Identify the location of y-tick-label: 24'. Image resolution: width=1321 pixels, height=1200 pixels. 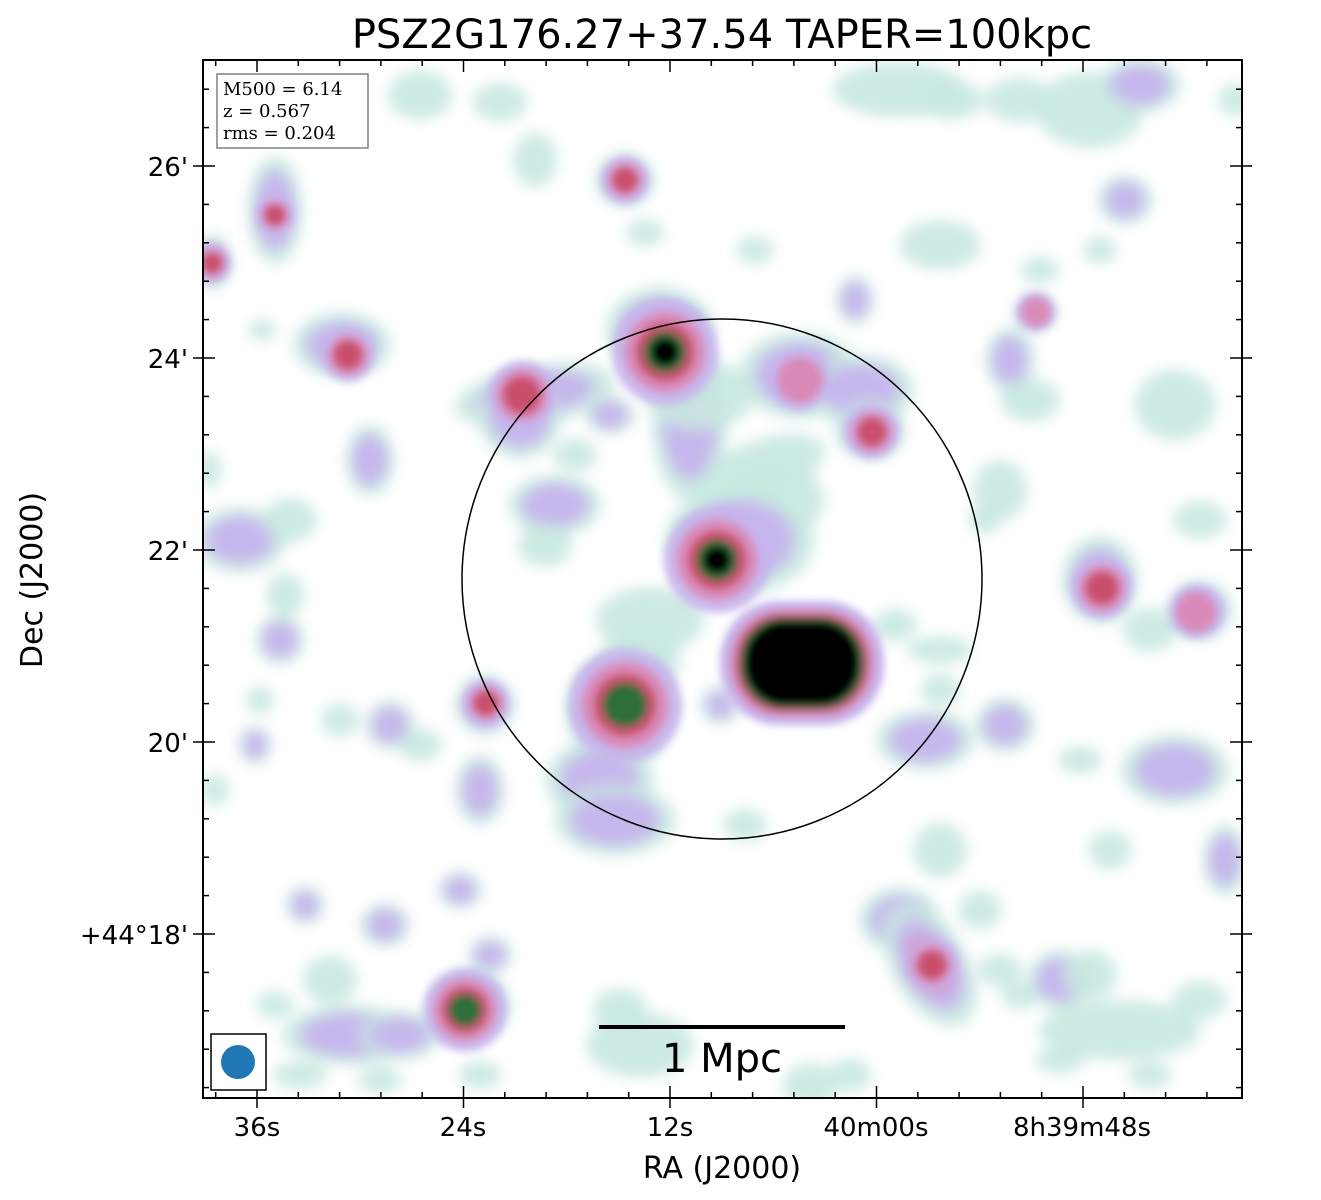
(168, 360).